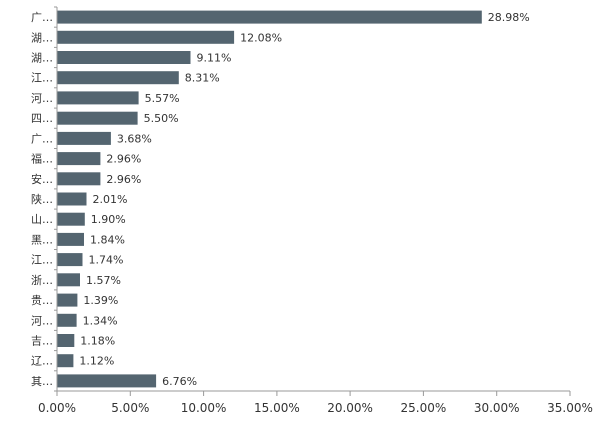  Describe the element at coordinates (110, 199) in the screenshot. I see `value-label: 2.01%` at that location.